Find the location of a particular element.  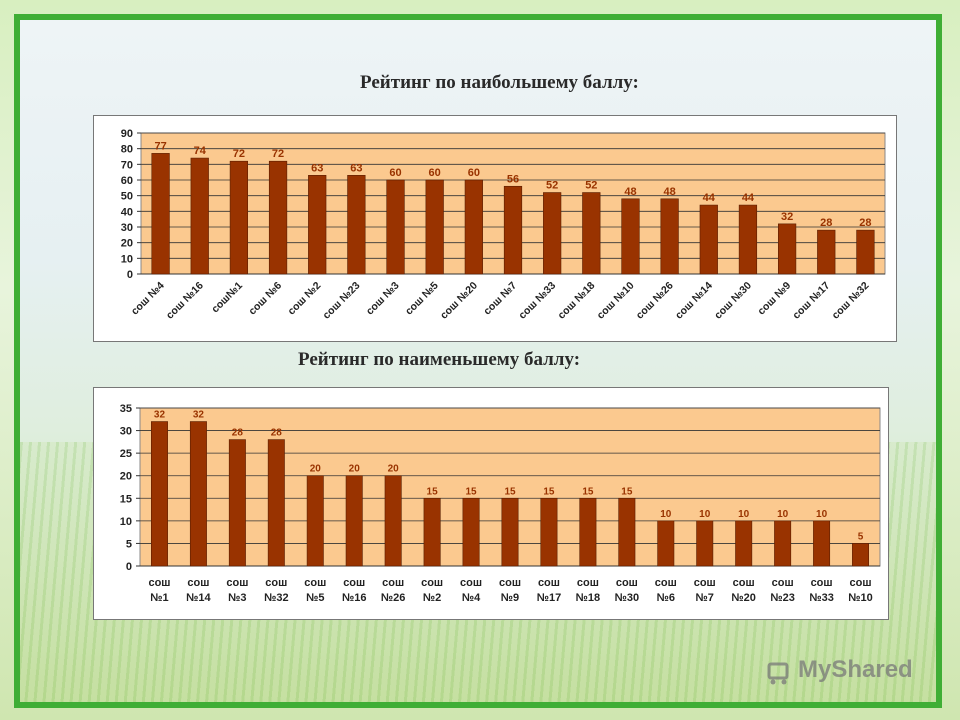

y-tick-label: 0 is located at coordinates (129, 567).